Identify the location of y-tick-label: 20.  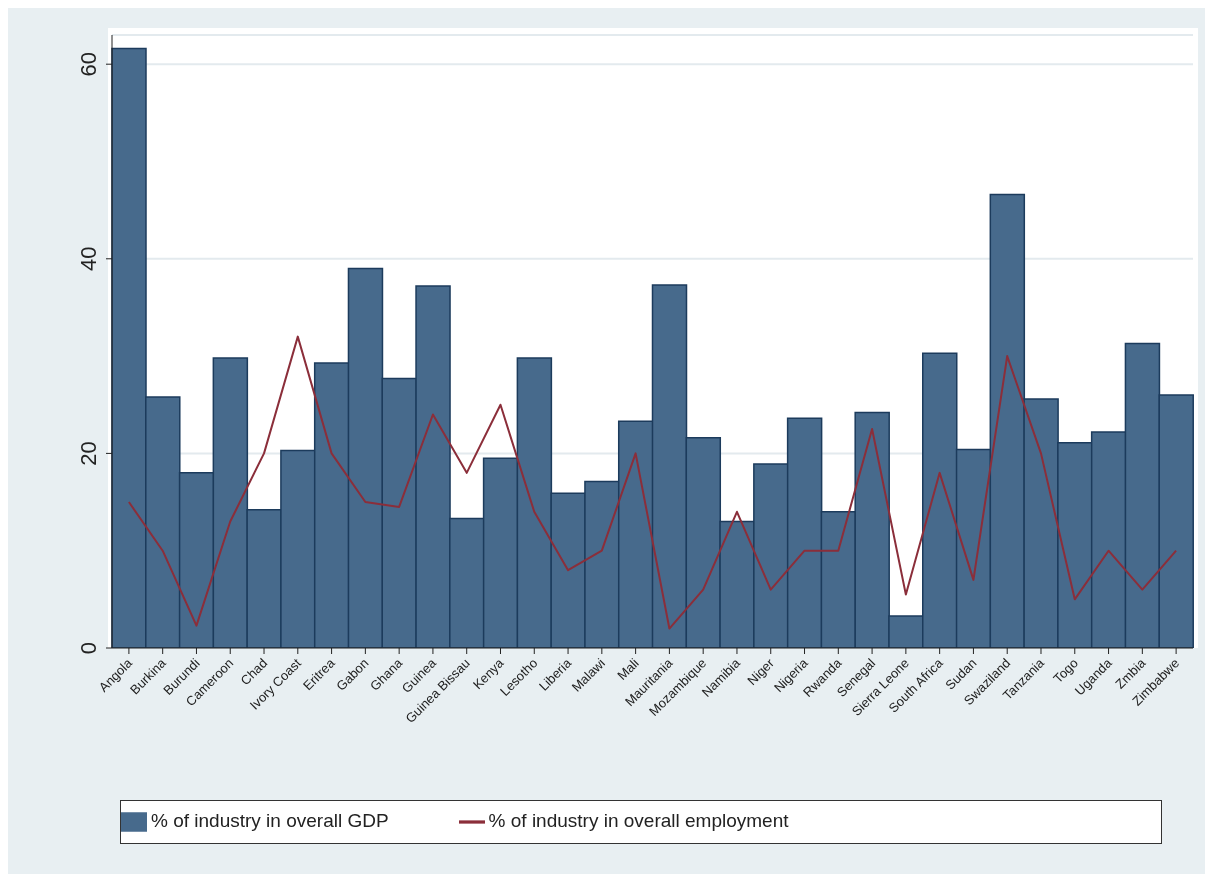
(88, 453).